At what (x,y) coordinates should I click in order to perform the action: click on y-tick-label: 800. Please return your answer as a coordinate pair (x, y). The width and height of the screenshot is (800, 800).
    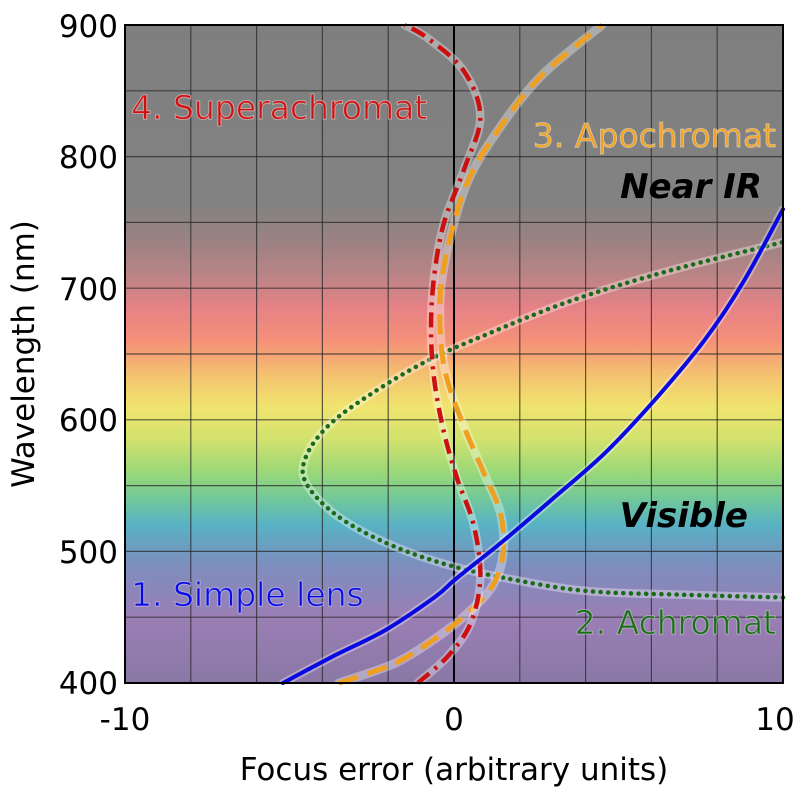
    Looking at the image, I should click on (88, 158).